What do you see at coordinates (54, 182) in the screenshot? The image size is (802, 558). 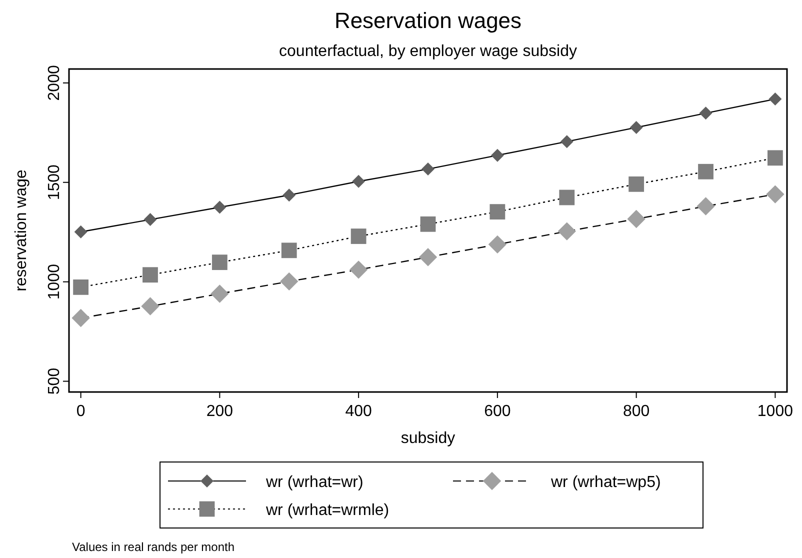 I see `y-tick-label: 1500` at bounding box center [54, 182].